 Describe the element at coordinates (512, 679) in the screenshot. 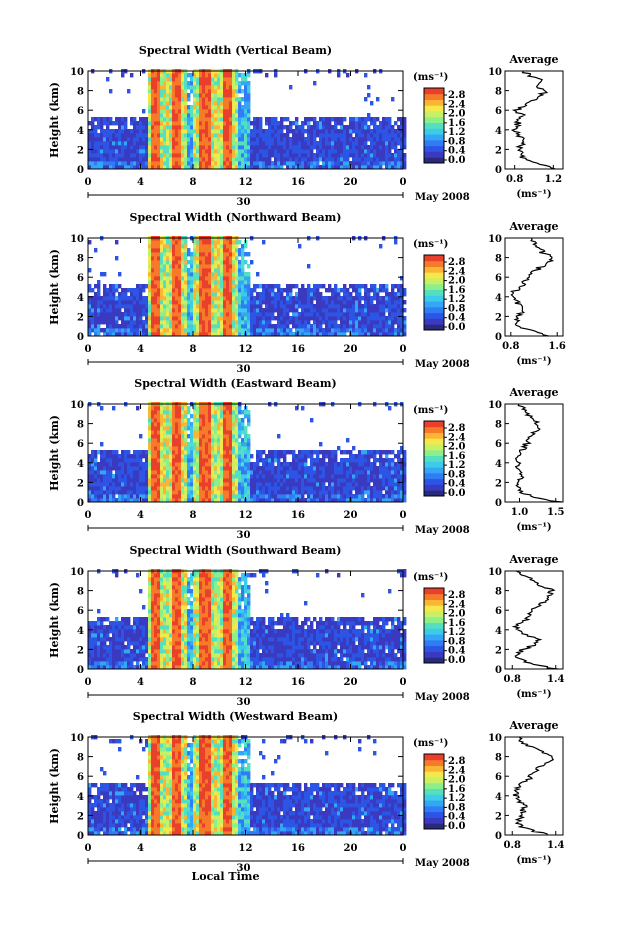

I see `average-x-tick: 0.8` at that location.